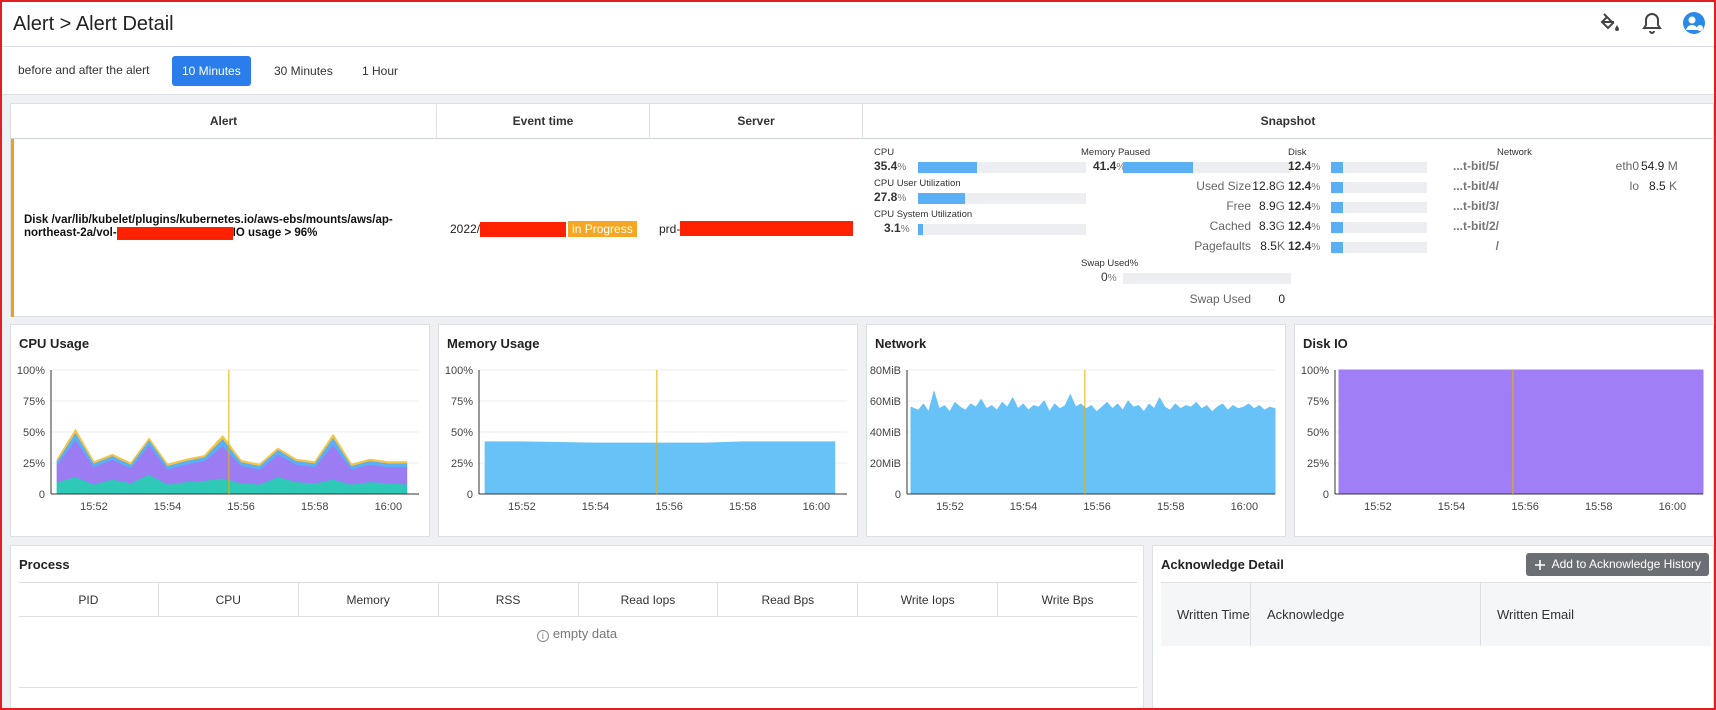 The image size is (1716, 710). Describe the element at coordinates (1505, 431) in the screenshot. I see `disk-io-chart: 0 25% 50% 75% 100% 15:52 15:54 15:56 15:58 16:00` at that location.